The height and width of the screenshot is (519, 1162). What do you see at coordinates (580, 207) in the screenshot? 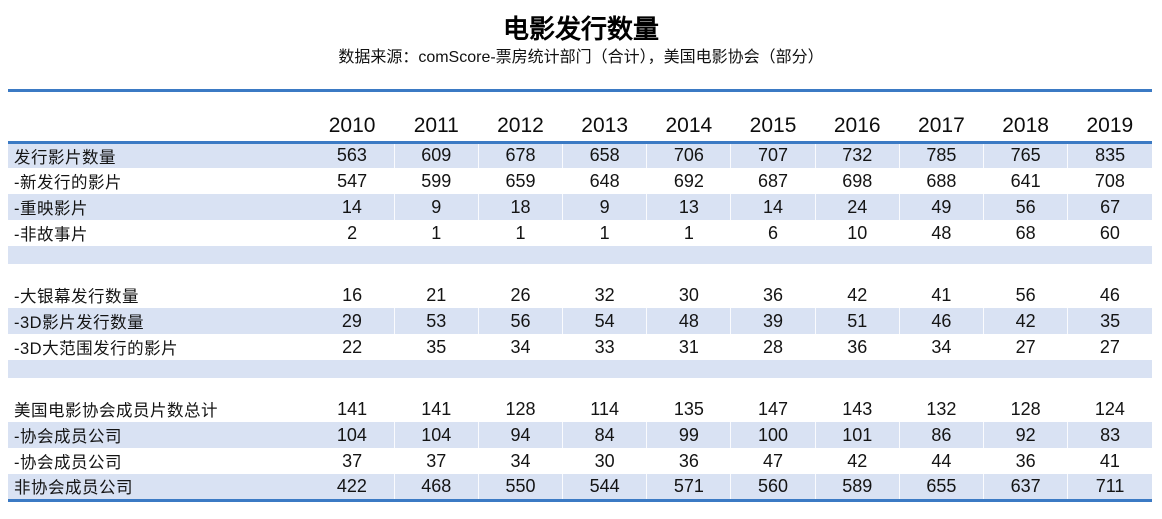
I see `table-row: -重映影片 14 9 18 9 13 14 24 49 56 67` at bounding box center [580, 207].